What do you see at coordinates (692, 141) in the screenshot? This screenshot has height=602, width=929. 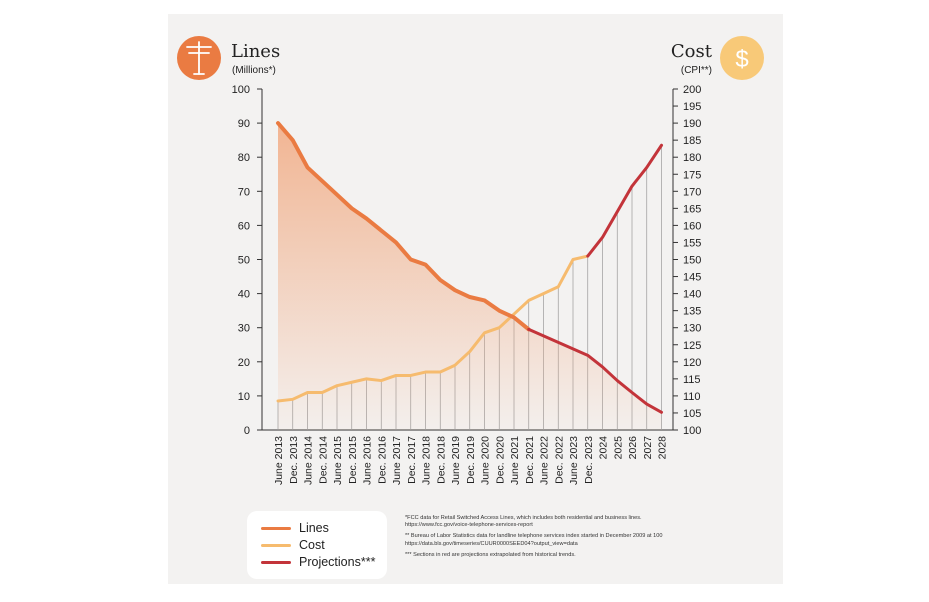 I see `right-tick-label: 185` at bounding box center [692, 141].